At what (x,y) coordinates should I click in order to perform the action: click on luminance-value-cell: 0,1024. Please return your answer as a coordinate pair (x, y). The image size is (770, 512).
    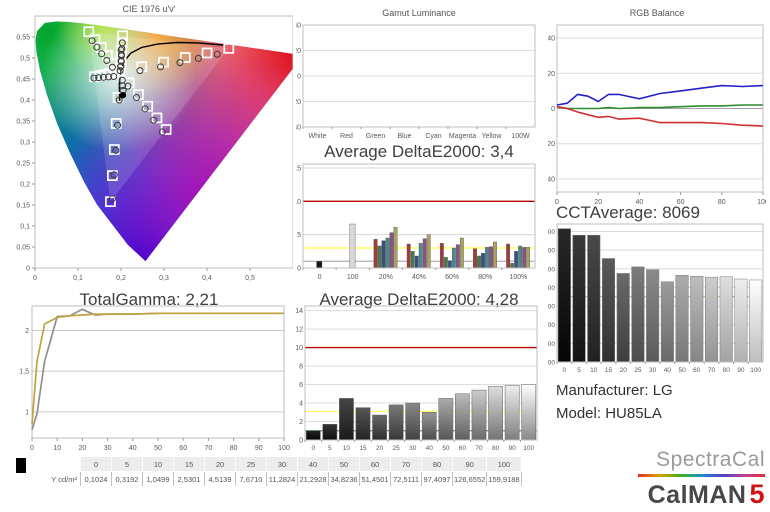
    Looking at the image, I should click on (96, 478).